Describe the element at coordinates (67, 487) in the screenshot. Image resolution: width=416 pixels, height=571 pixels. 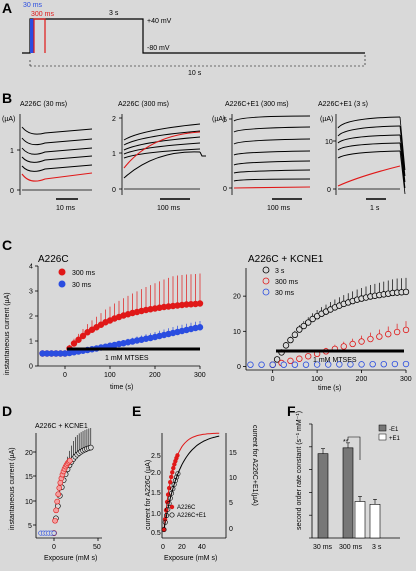
I see `d-axes` at that location.